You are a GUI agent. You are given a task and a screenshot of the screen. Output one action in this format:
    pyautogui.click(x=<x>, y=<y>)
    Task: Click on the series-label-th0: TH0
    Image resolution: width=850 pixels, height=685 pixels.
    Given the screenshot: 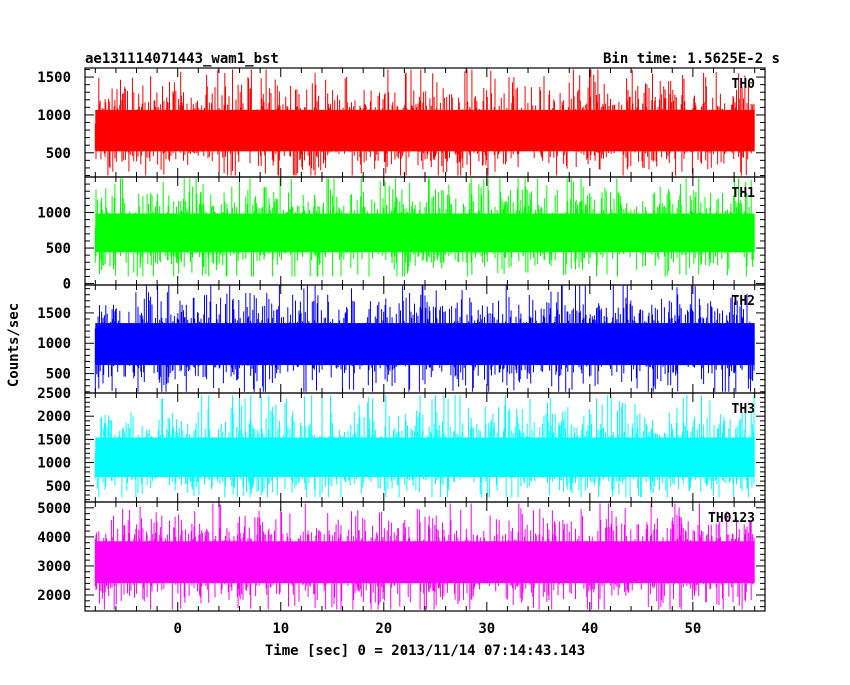 What is the action you would take?
    pyautogui.click(x=744, y=84)
    